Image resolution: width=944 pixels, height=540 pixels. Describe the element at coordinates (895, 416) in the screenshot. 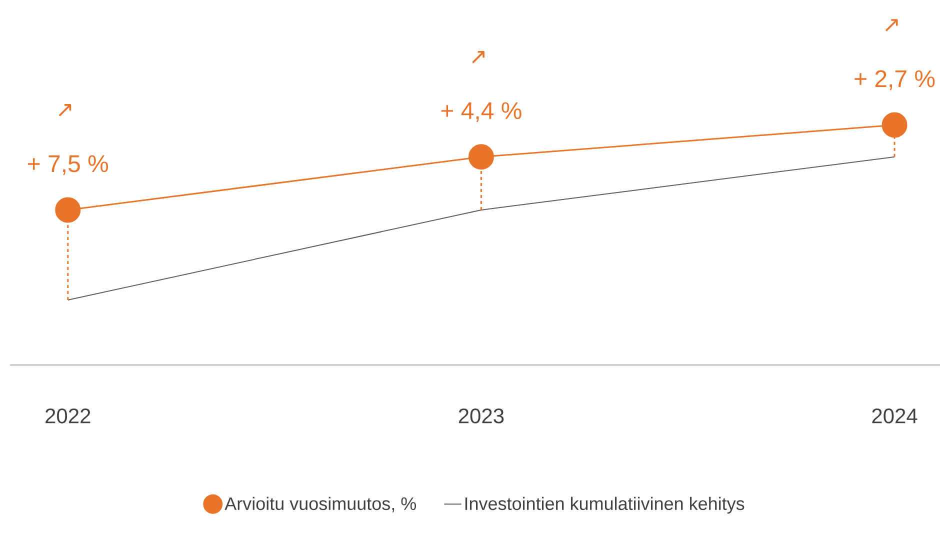

I see `x-tick-label: 2024` at that location.